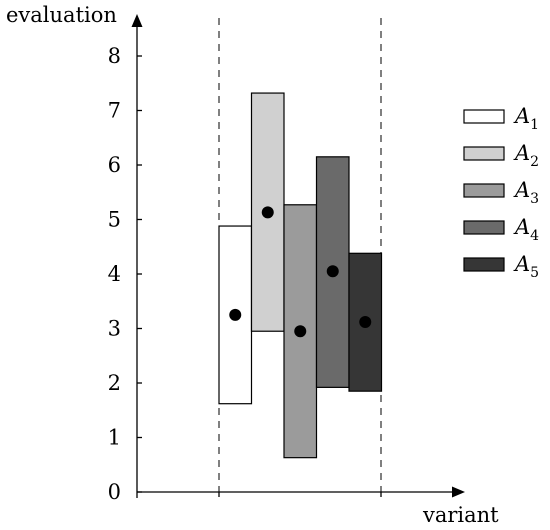 Image resolution: width=550 pixels, height=530 pixels. Describe the element at coordinates (332, 271) in the screenshot. I see `point-marker-a4` at that location.